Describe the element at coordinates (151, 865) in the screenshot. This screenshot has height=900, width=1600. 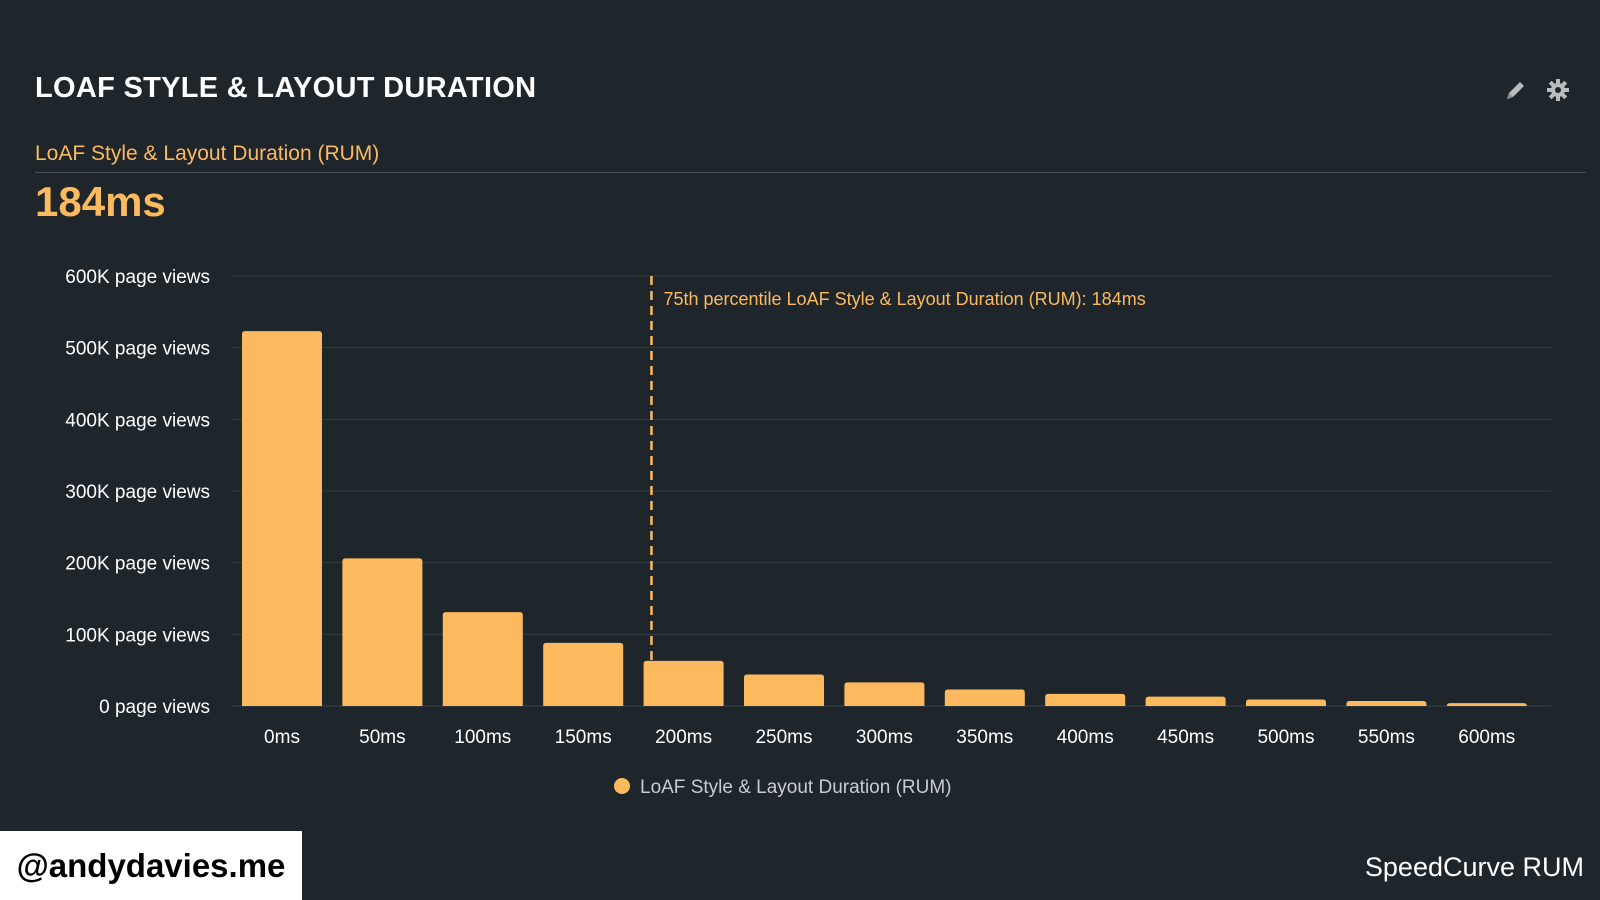
I see `author-handle: @andydavies.me` at that location.